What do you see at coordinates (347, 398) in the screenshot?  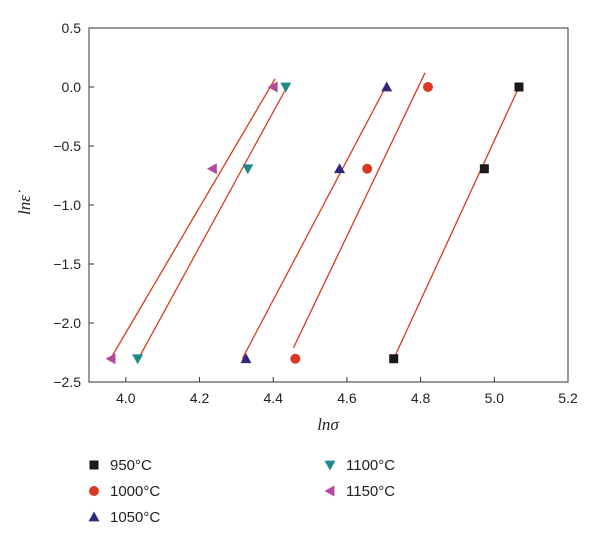 I see `x-tick-label: 4.6` at bounding box center [347, 398].